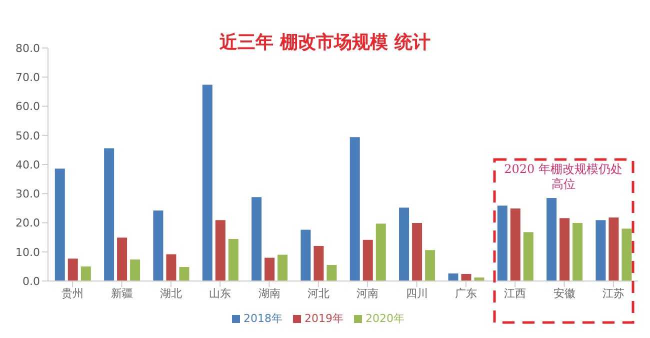 The image size is (650, 338). I want to click on annotation: 2020 年棚改规模仍处高位, so click(563, 177).